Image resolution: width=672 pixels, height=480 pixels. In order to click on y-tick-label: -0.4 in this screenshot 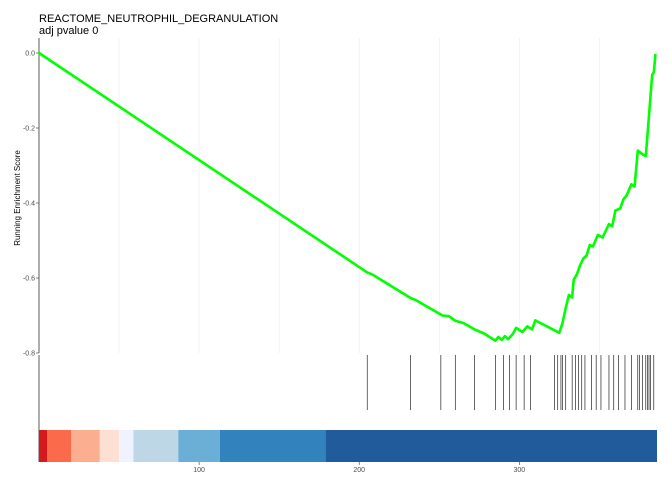, I will do `click(29, 204)`.